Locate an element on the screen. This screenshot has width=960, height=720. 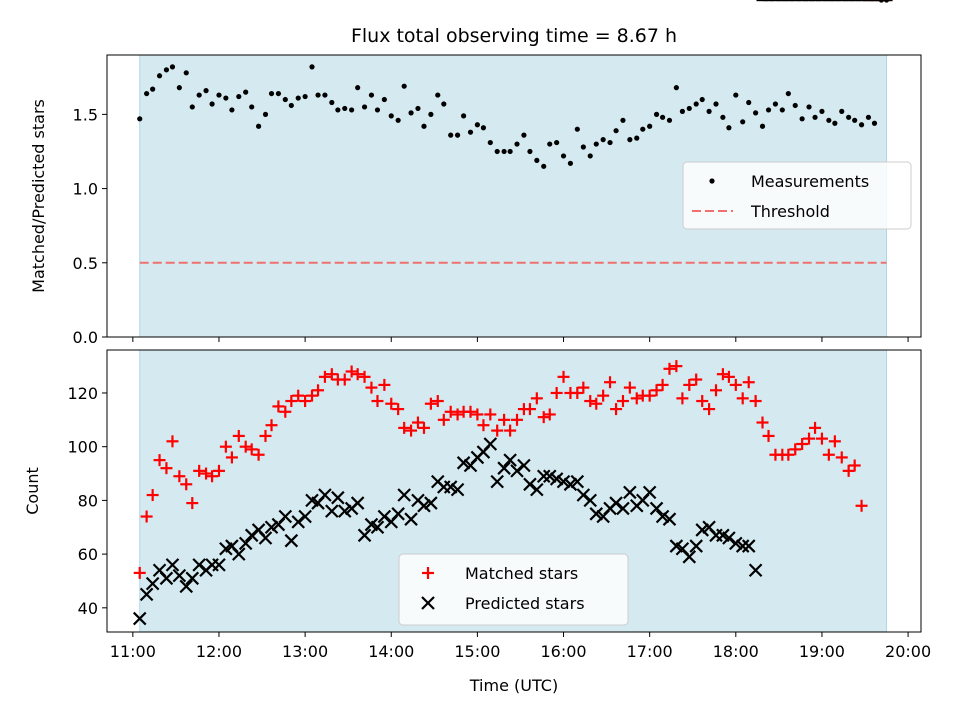
x-axis-label: Time (UTC) is located at coordinates (513, 685).